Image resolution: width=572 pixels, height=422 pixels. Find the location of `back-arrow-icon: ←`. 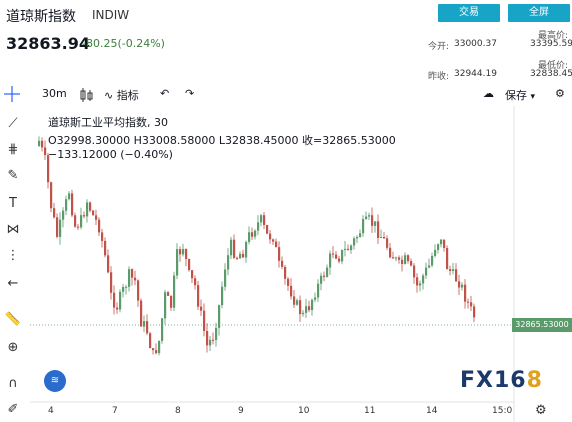

back-arrow-icon: ← is located at coordinates (13, 283).